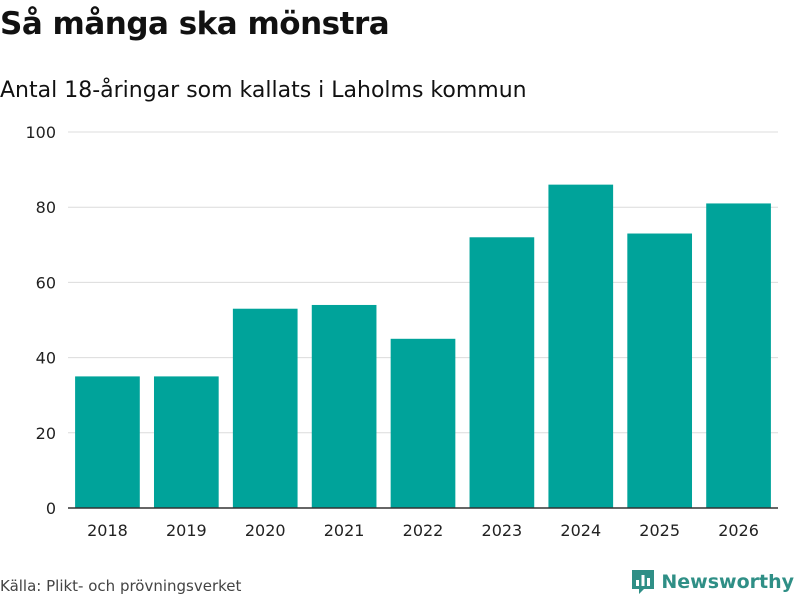  Describe the element at coordinates (265, 530) in the screenshot. I see `x-tick-label: 2020` at that location.